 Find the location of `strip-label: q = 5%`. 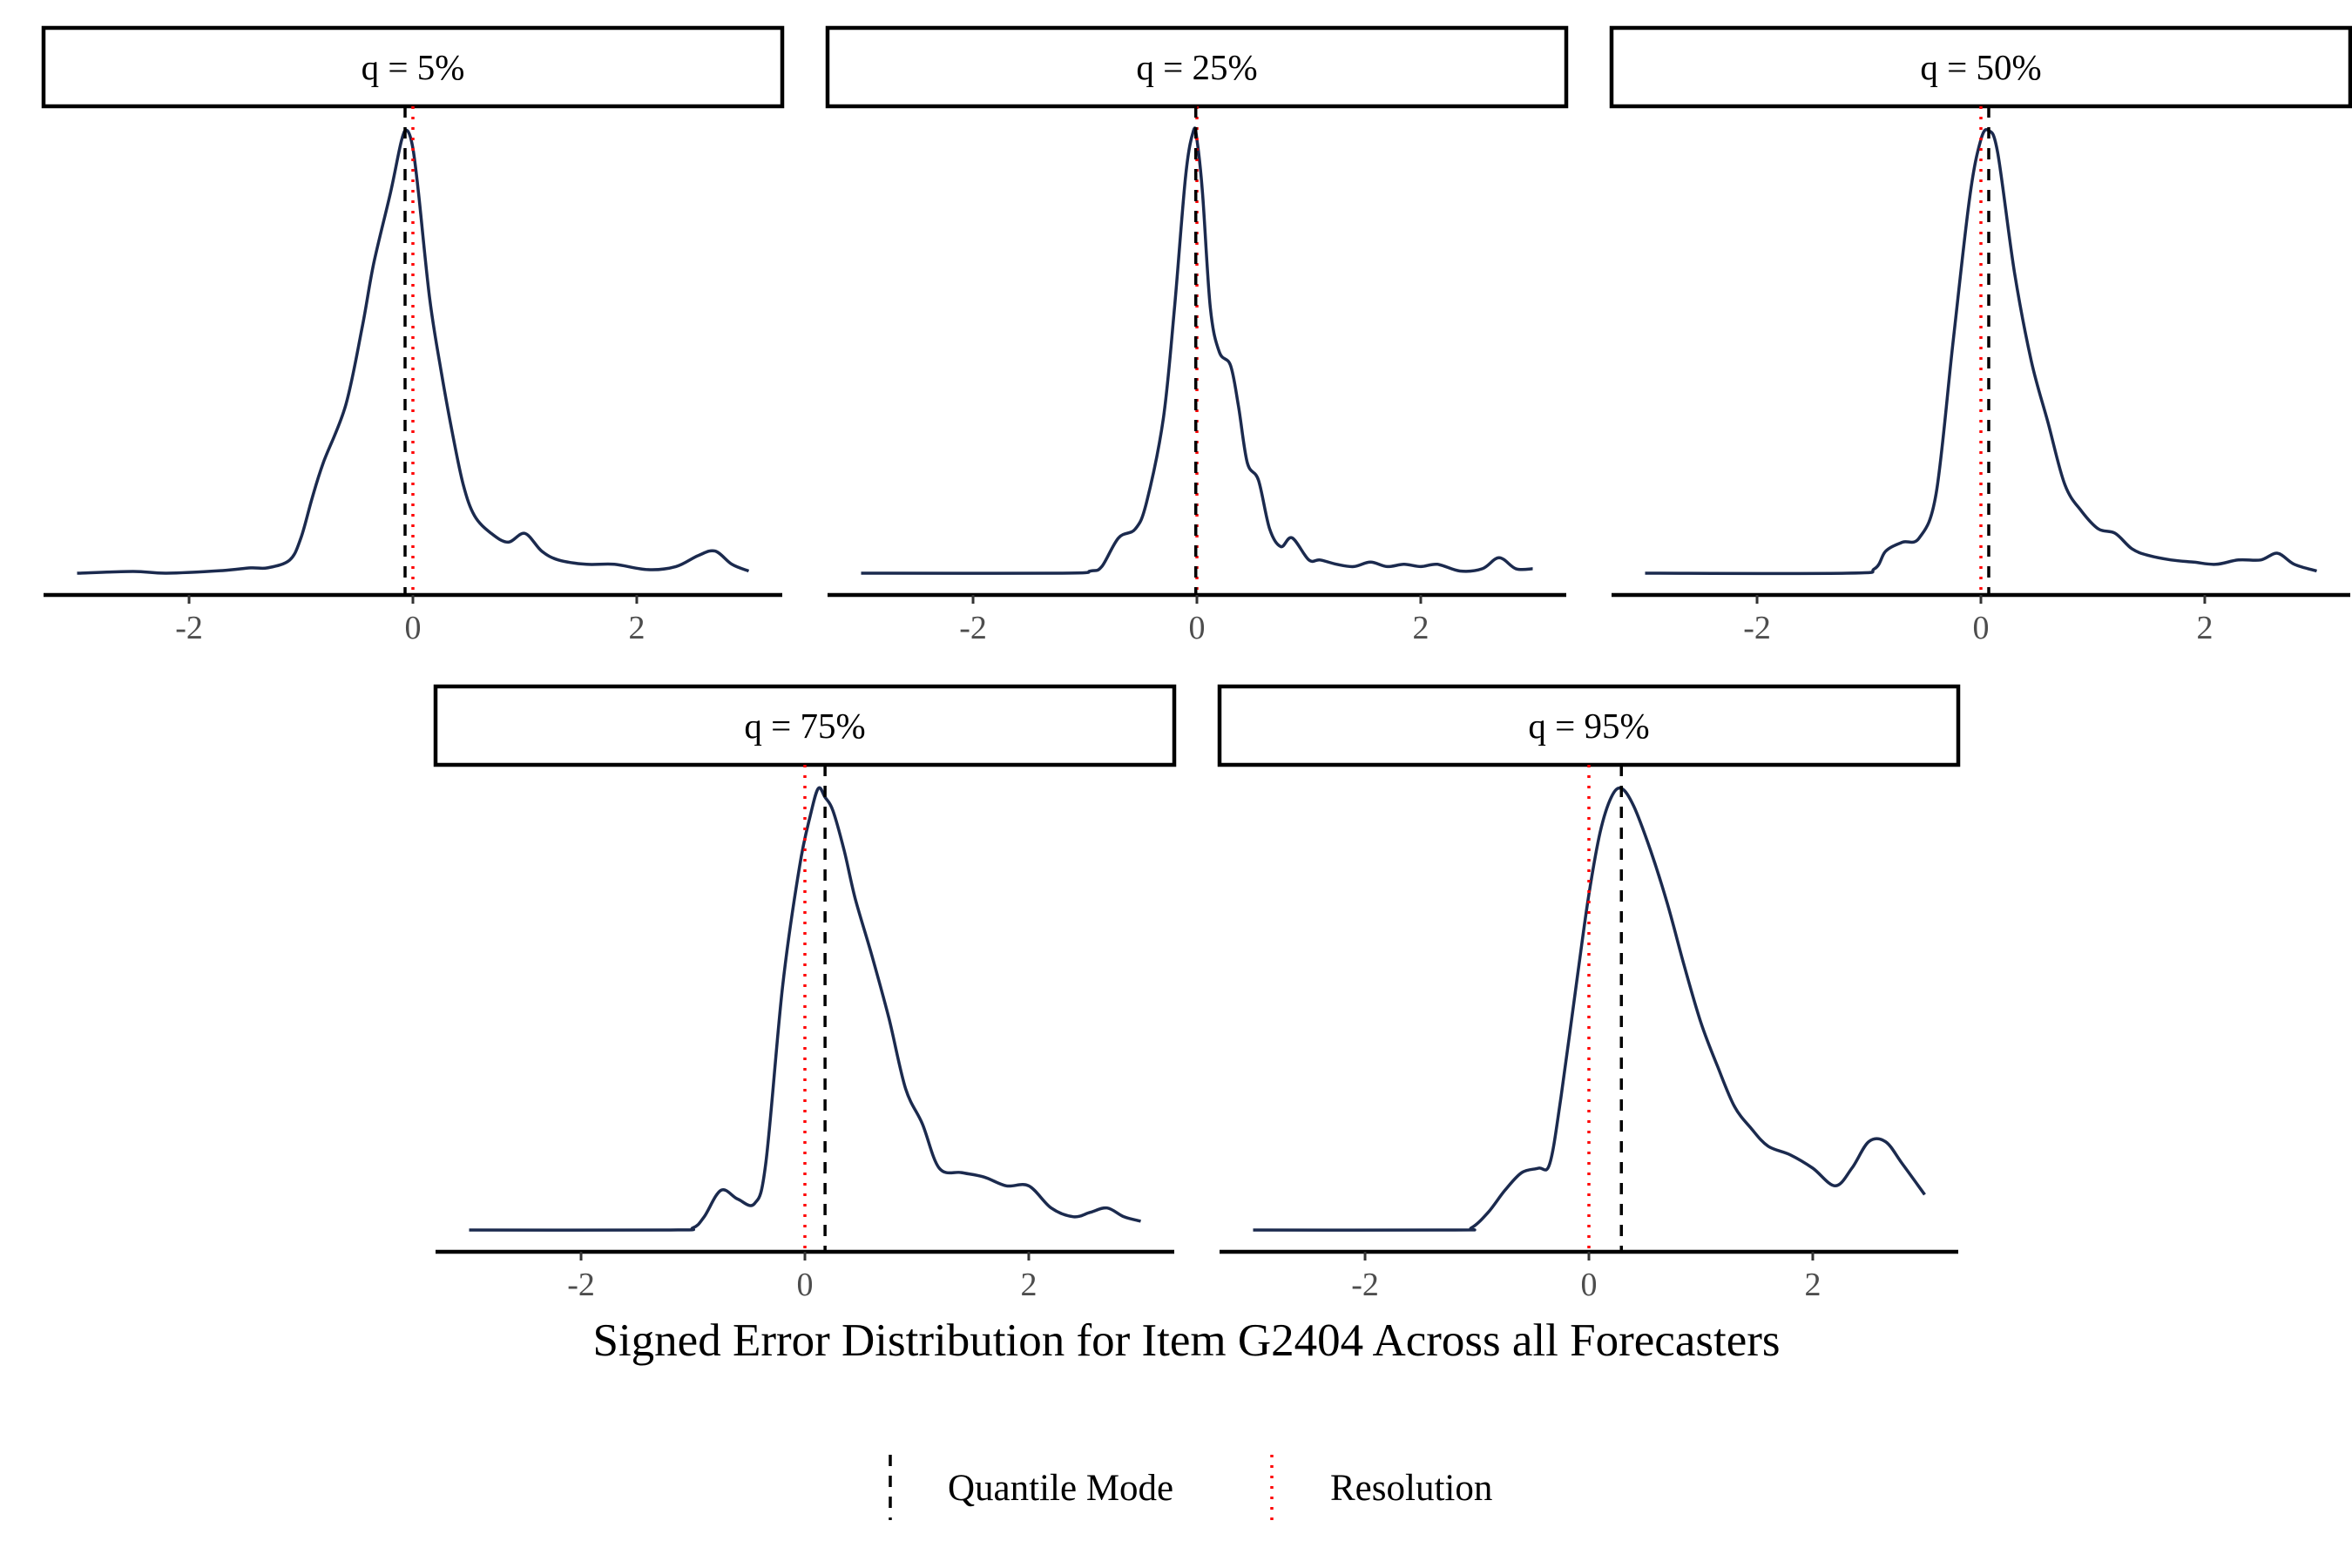

strip-label: q = 5% is located at coordinates (413, 67).